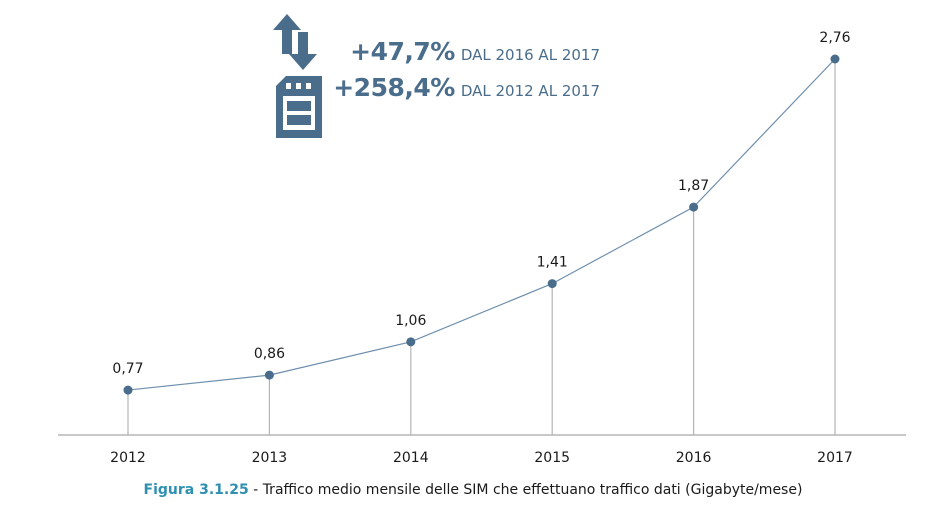  What do you see at coordinates (693, 186) in the screenshot?
I see `data-label-2016: 1,87` at bounding box center [693, 186].